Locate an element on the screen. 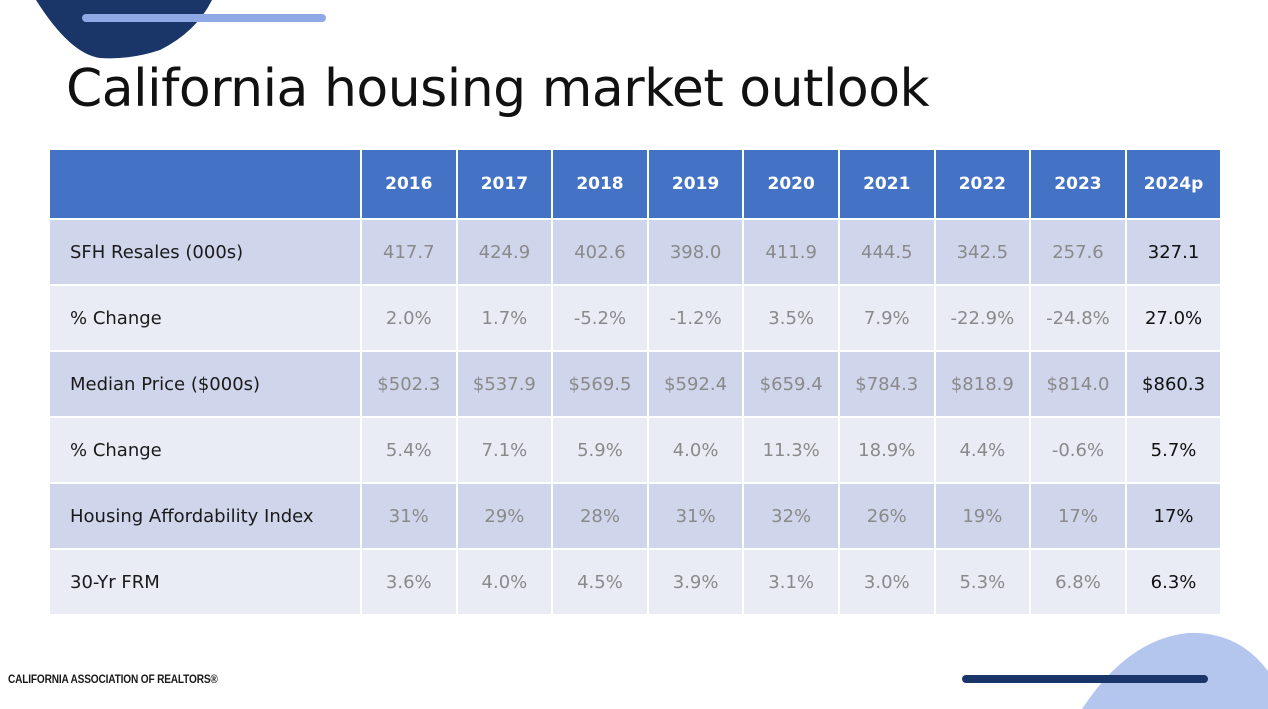 The height and width of the screenshot is (709, 1268). year-header: 2018 is located at coordinates (600, 184).